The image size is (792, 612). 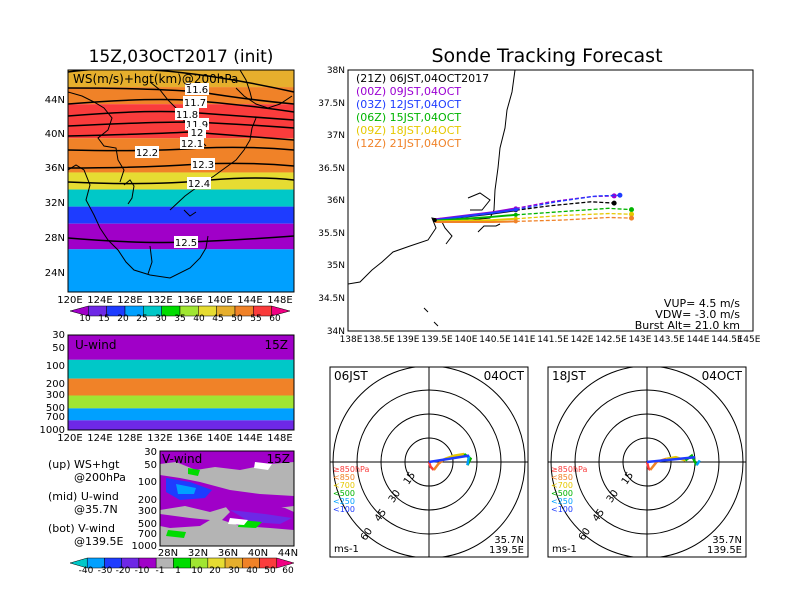 What do you see at coordinates (197, 133) in the screenshot?
I see `contour-label: 12` at bounding box center [197, 133].